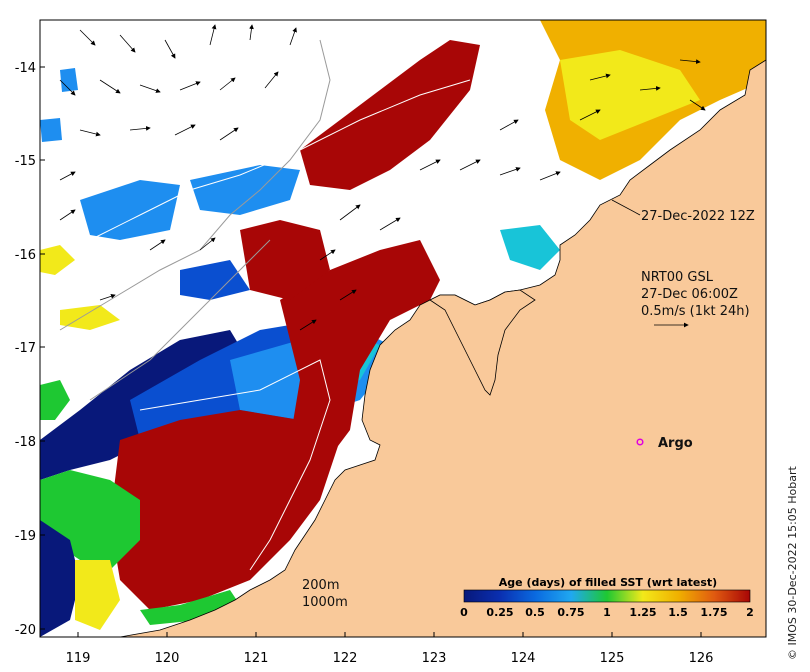  What do you see at coordinates (607, 612) in the screenshot?
I see `colorbar-tick: 1` at bounding box center [607, 612].